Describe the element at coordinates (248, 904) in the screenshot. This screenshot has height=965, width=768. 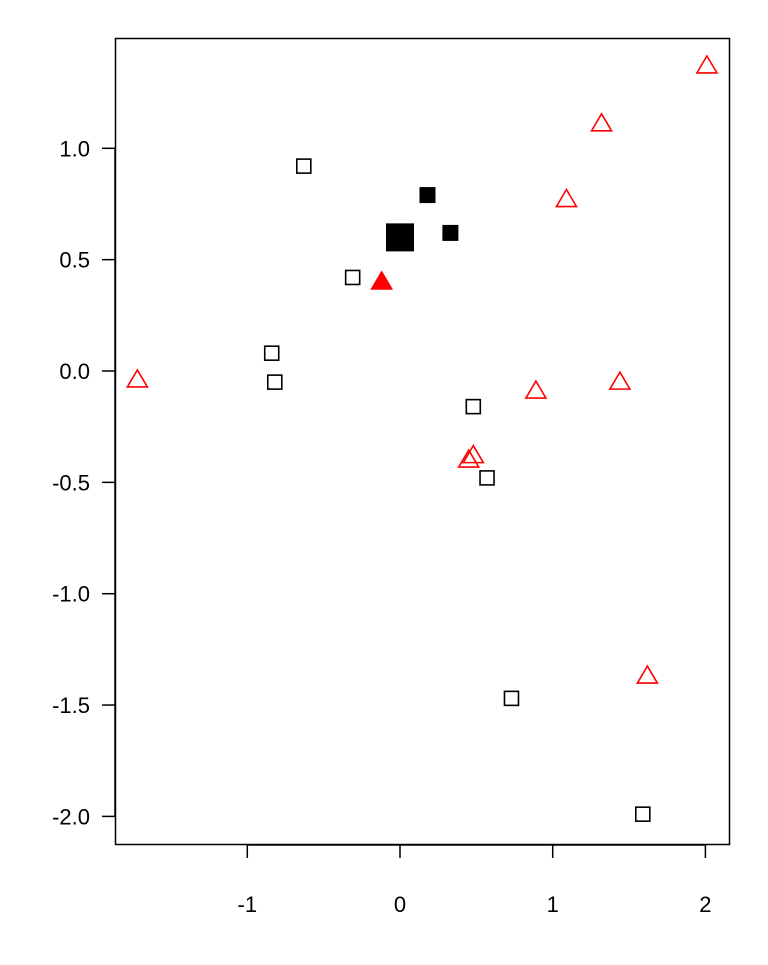
I see `x-tick-label: -1` at that location.